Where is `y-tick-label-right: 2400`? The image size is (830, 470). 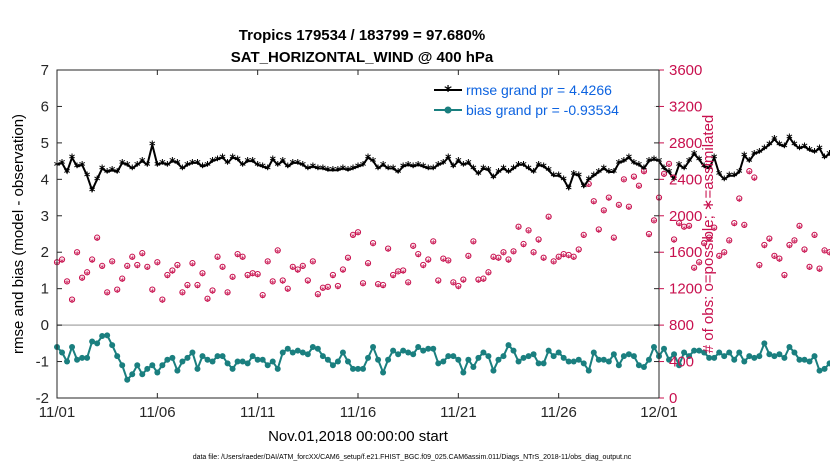 y-tick-label-right: 2400 is located at coordinates (685, 179).